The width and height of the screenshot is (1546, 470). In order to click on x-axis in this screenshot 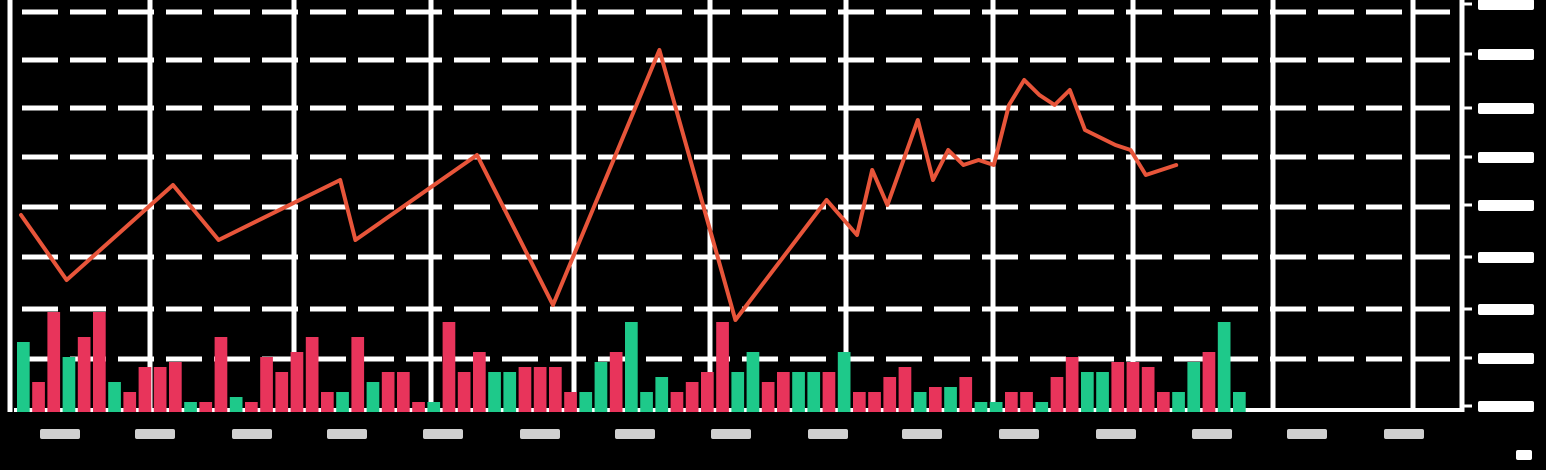, I will do `click(732, 434)`.